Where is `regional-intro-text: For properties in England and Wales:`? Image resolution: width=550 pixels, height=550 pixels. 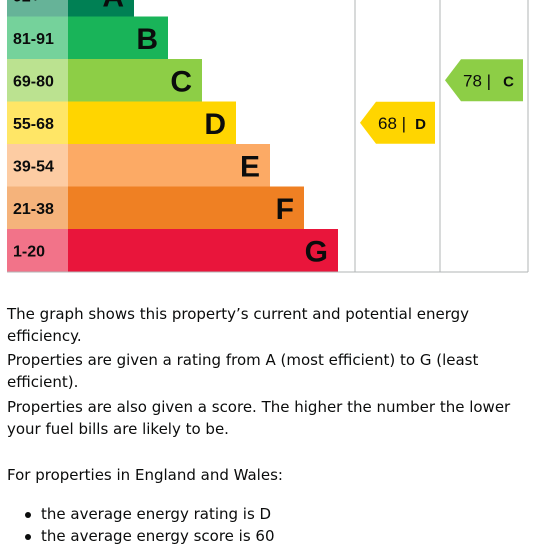 regional-intro-text: For properties in England and Wales: is located at coordinates (145, 475).